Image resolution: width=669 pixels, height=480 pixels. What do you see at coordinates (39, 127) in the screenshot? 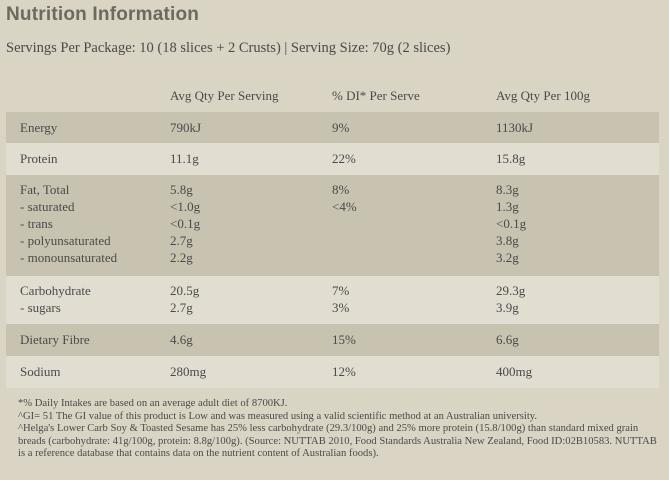
I see `nutrient-name: Energy` at bounding box center [39, 127].